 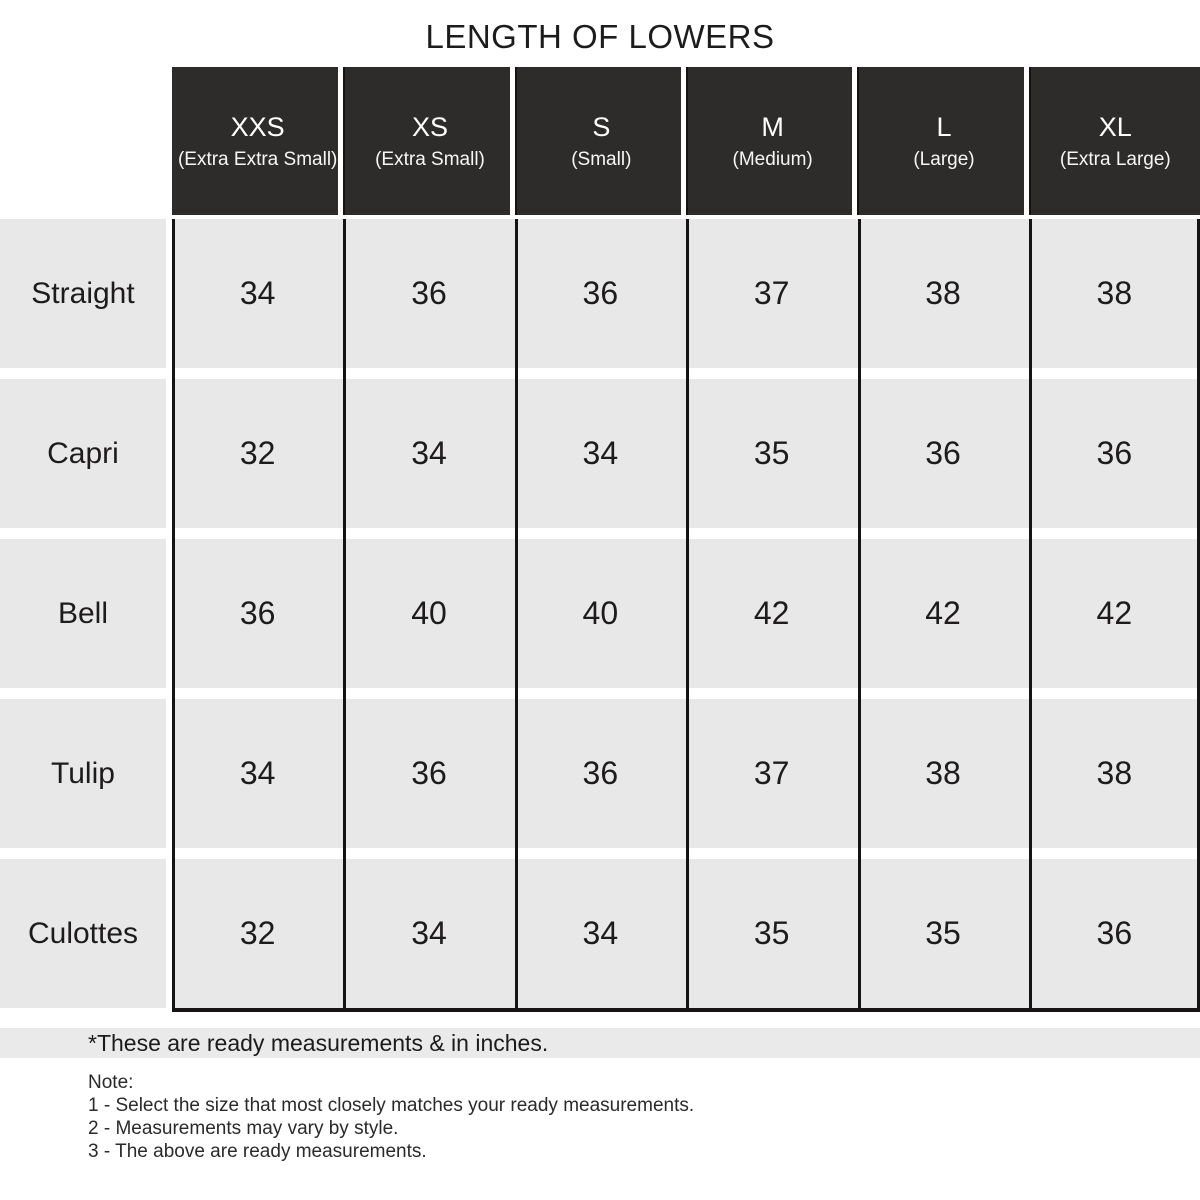 What do you see at coordinates (601, 159) in the screenshot?
I see `size-full-label: (Small)` at bounding box center [601, 159].